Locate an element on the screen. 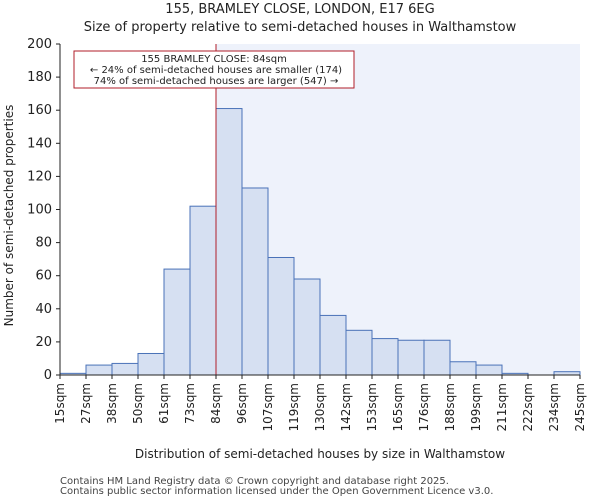 The image size is (600, 500). y-tick-label: 80 is located at coordinates (43, 243).